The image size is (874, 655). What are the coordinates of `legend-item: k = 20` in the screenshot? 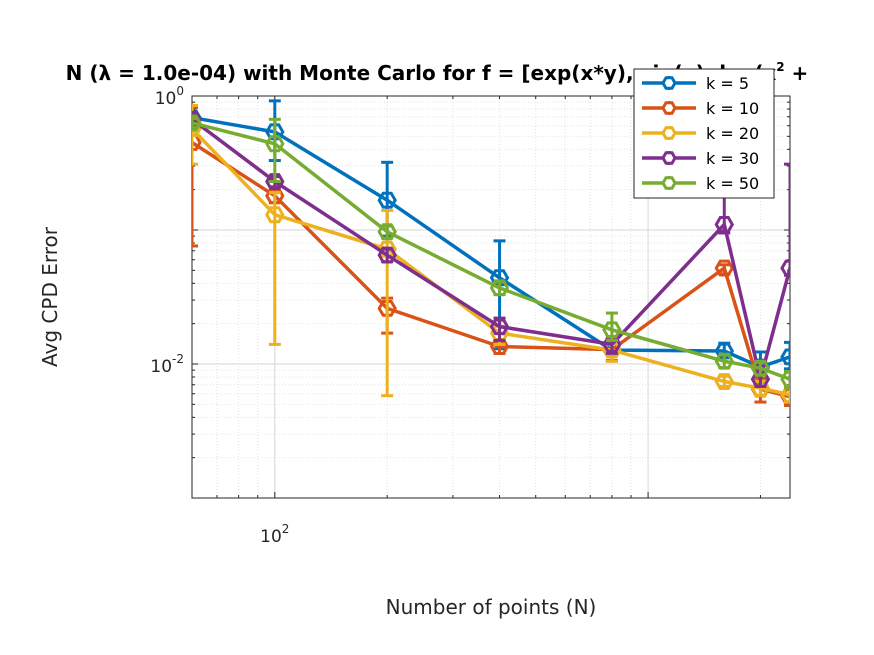 It's located at (700, 133).